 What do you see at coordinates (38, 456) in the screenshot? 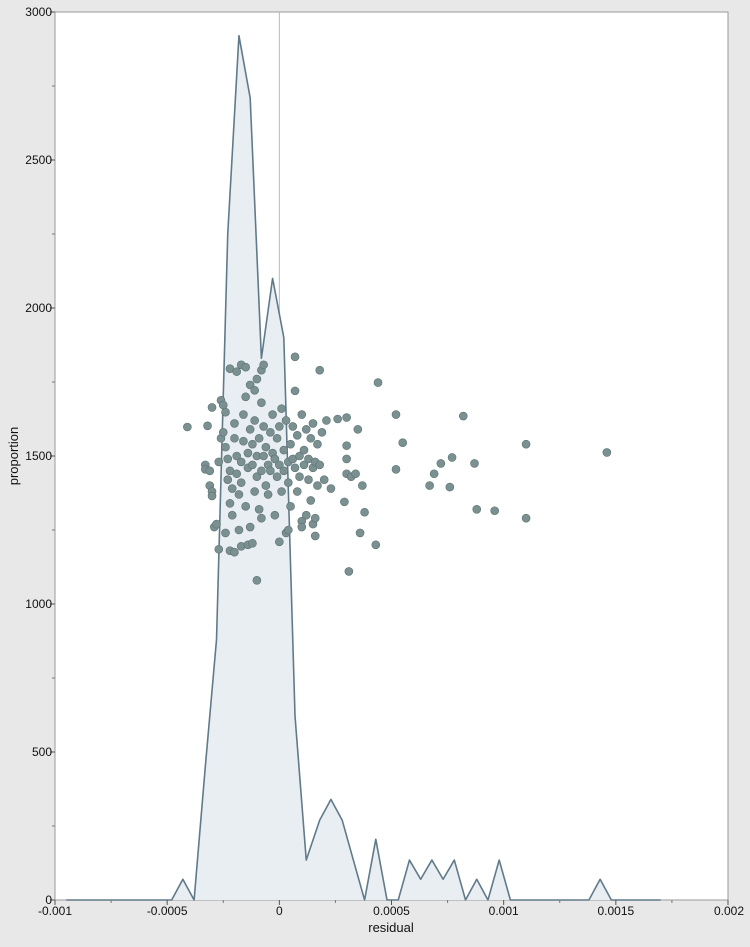
I see `y-tick-label: 1500` at bounding box center [38, 456].